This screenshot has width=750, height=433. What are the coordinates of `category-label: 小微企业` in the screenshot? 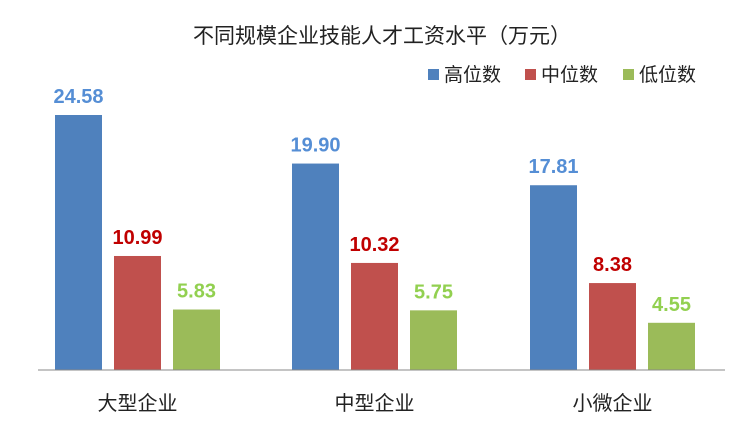 It's located at (613, 403).